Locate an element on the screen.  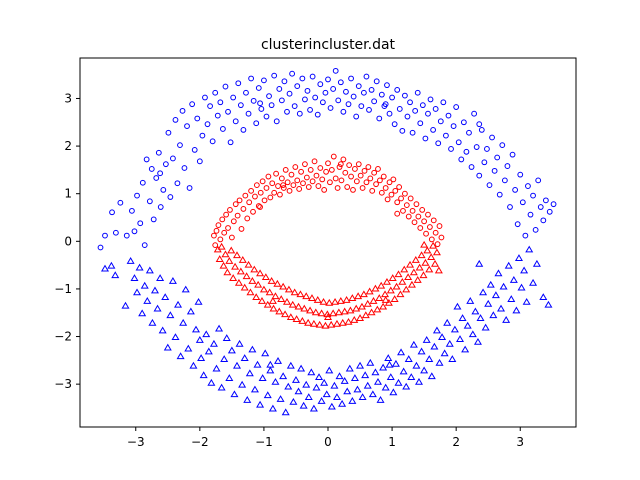
y-tick-label: 1 is located at coordinates (68, 194).